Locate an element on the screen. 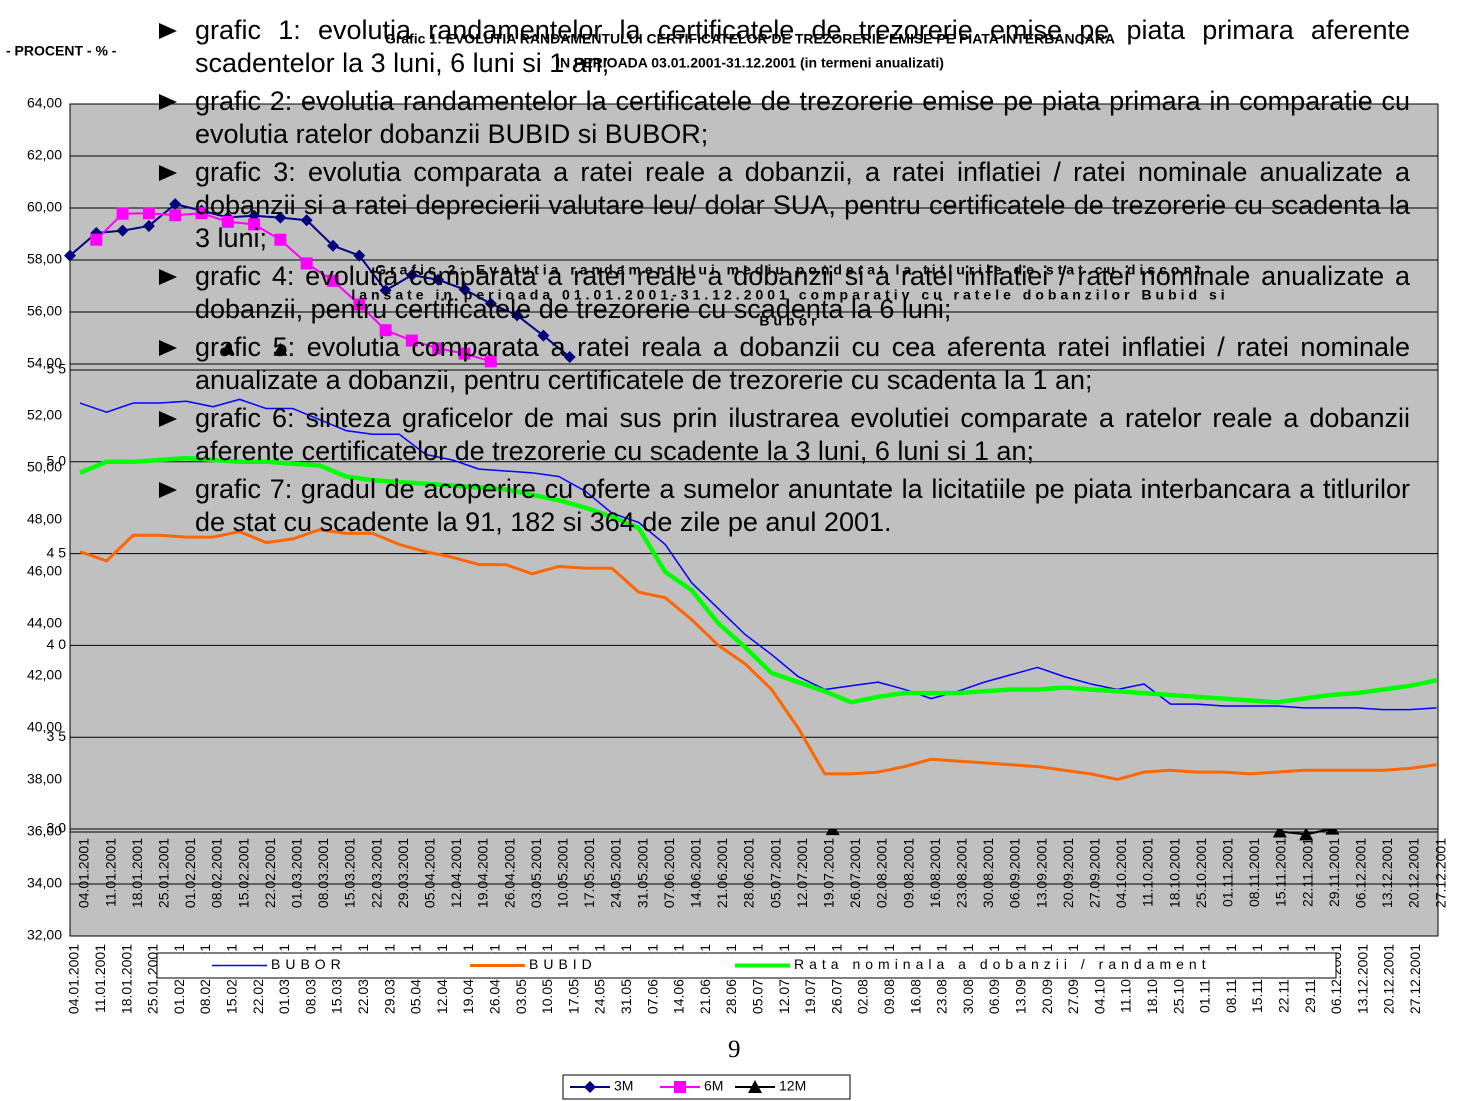 The width and height of the screenshot is (1458, 1101). x-tick-label: 14.06.2001 is located at coordinates (696, 873).